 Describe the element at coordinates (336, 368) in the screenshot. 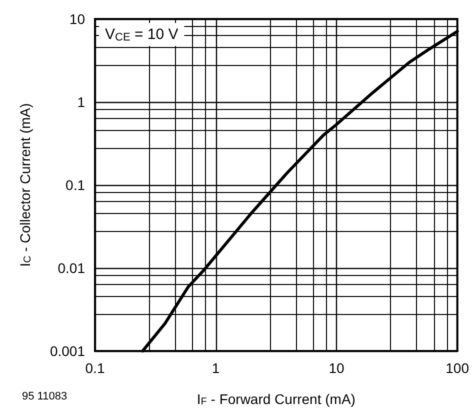

I see `x-tick-label: 10` at that location.